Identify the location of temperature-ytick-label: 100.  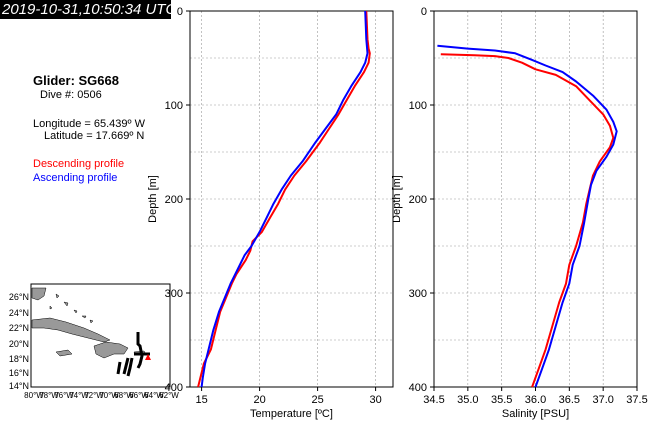
(174, 106).